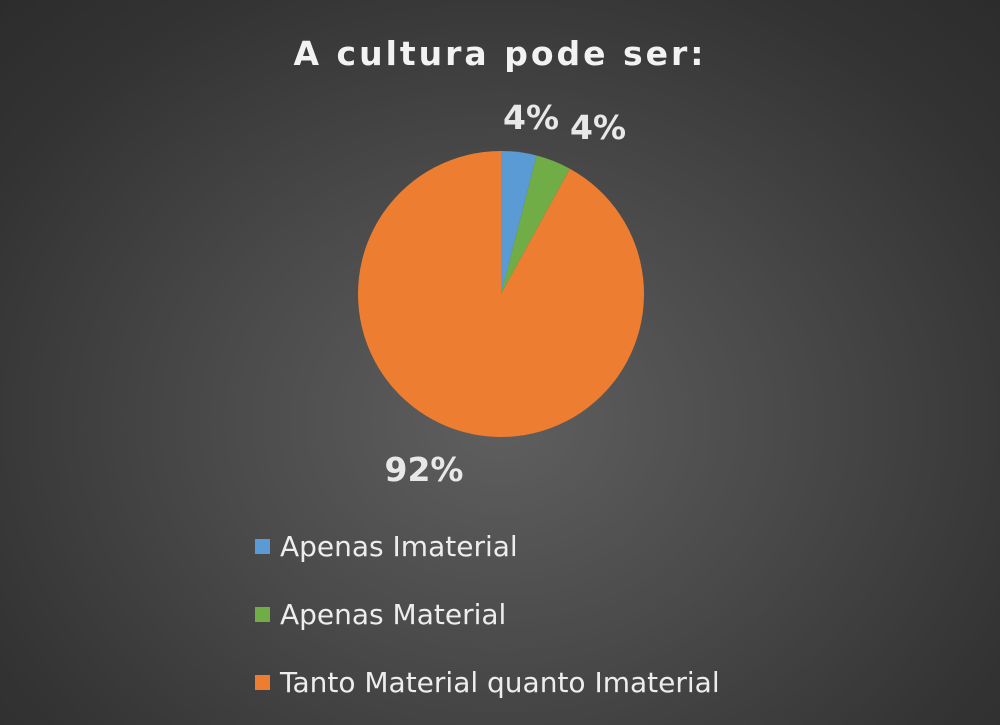  What do you see at coordinates (519, 222) in the screenshot?
I see `pie-slice-apenas-imaterial` at bounding box center [519, 222].